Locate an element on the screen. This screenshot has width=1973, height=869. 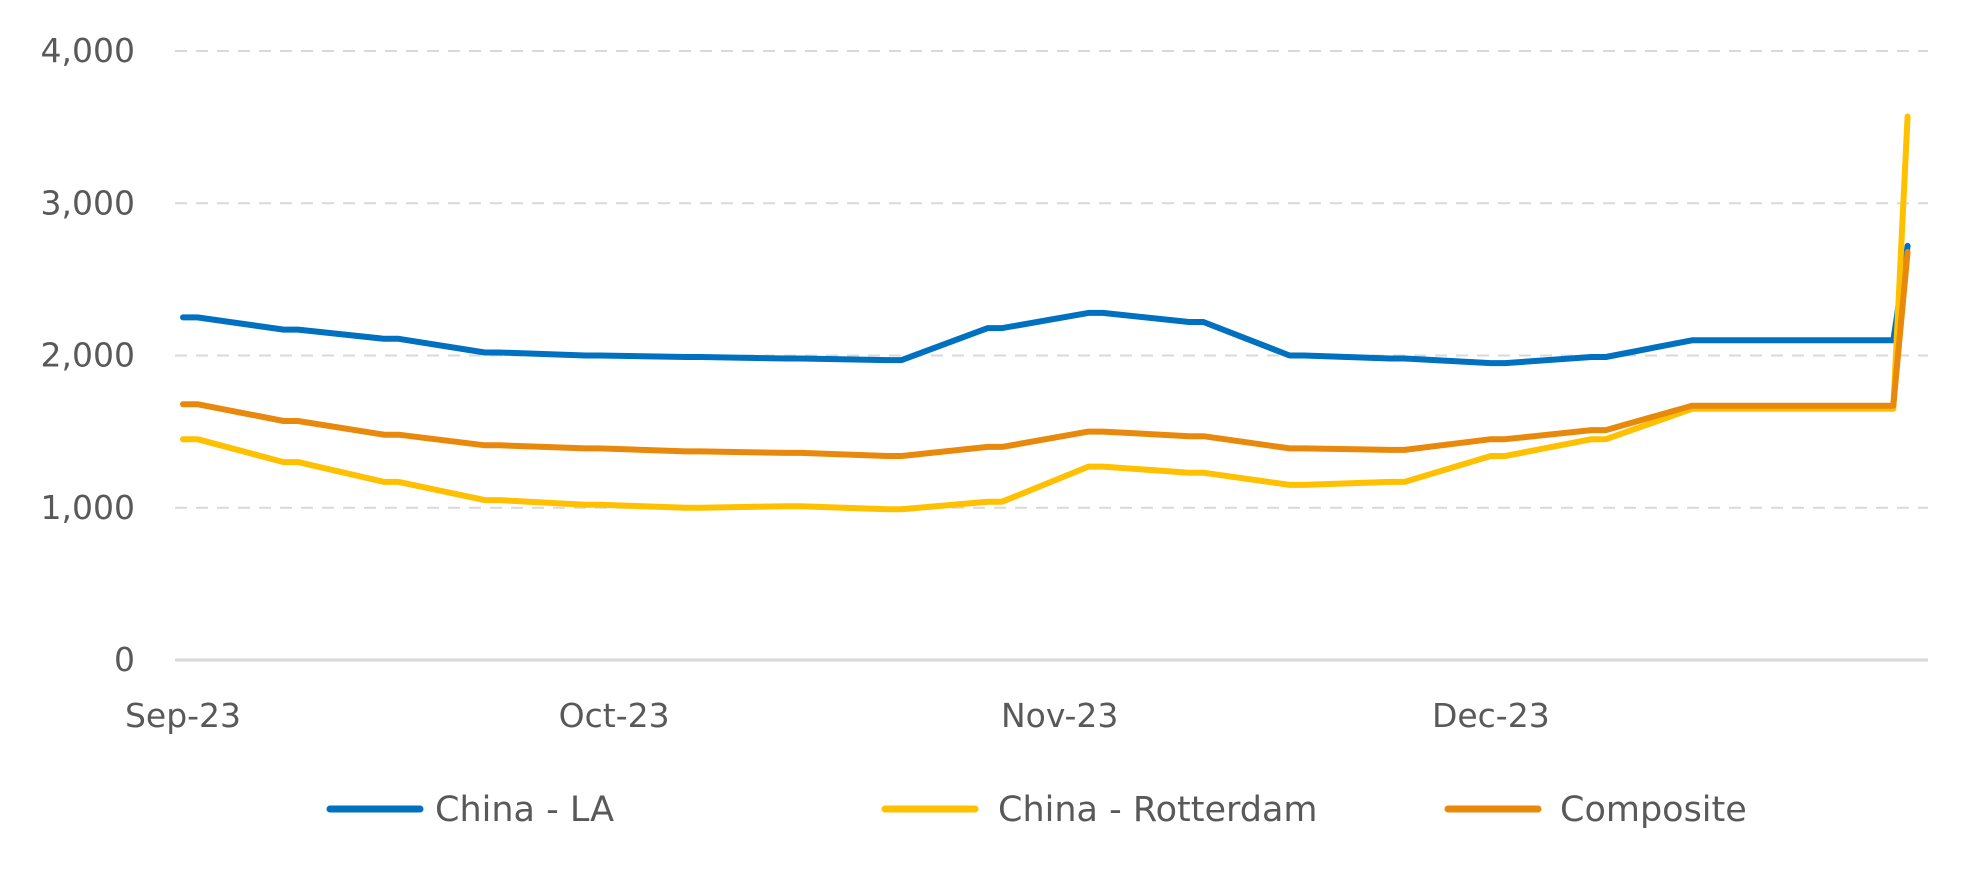
x-axis: Sep-23 Oct-23 Nov-23 Dec-23 is located at coordinates (1026, 696).